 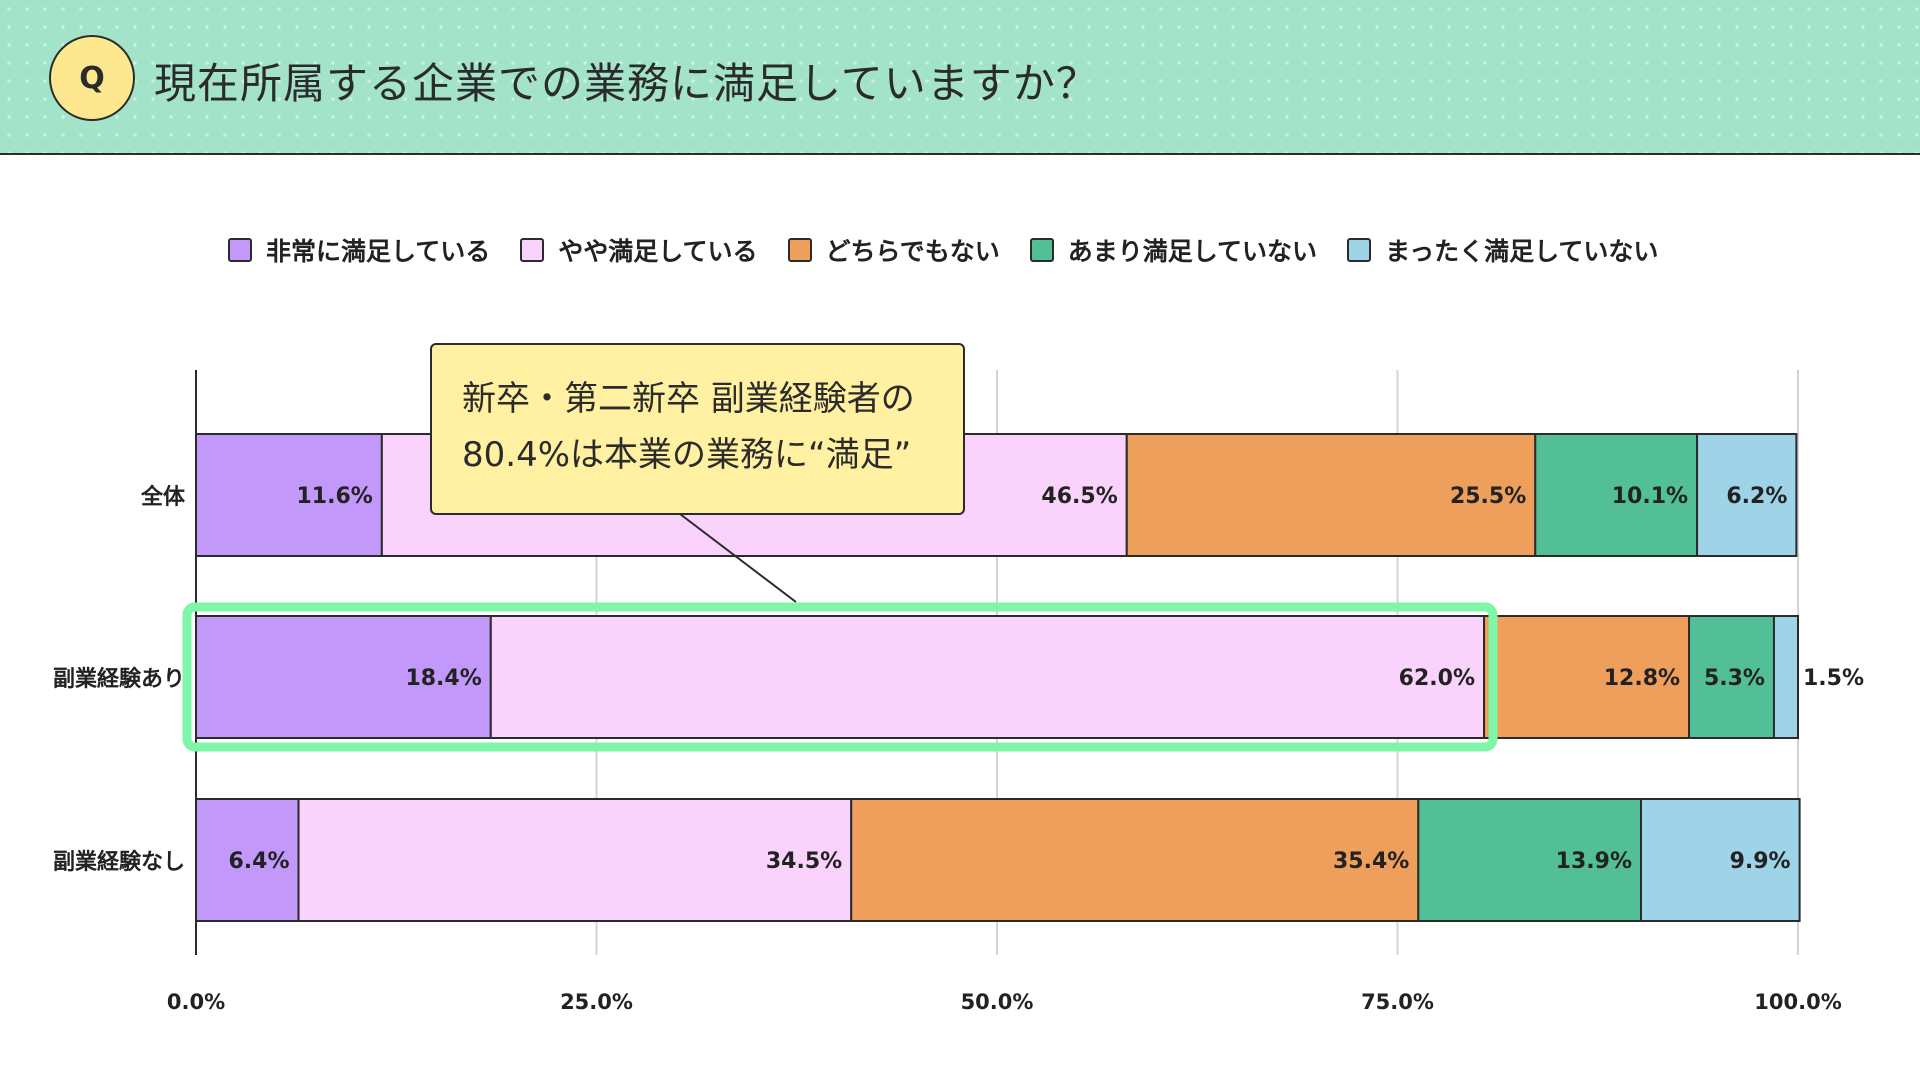 I want to click on category-label: 副業経験なし, so click(x=119, y=862).